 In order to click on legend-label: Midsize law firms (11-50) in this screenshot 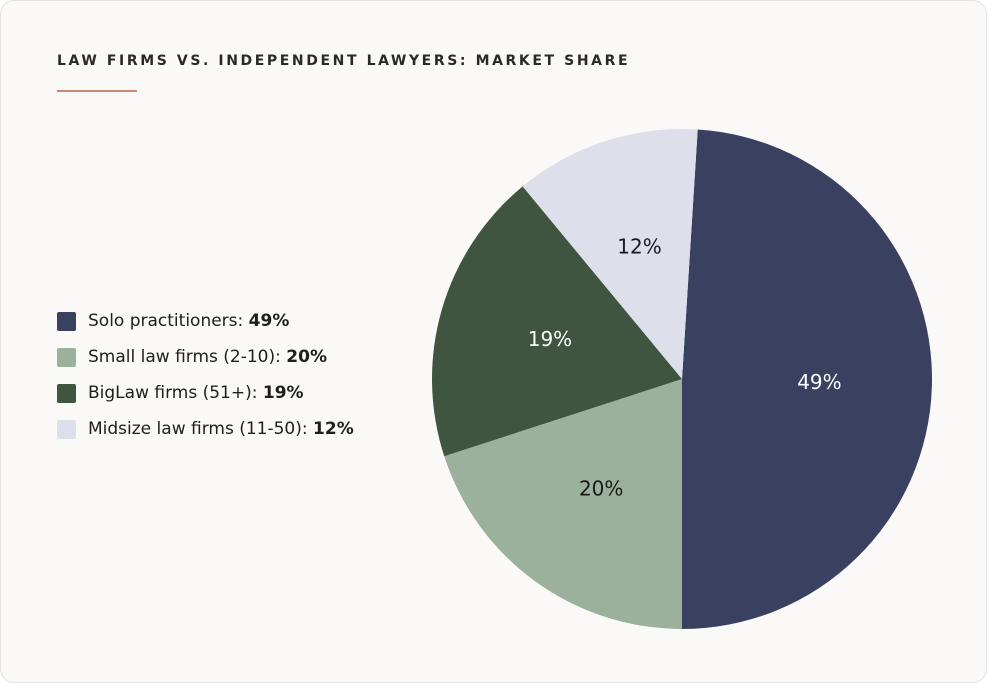, I will do `click(200, 429)`.